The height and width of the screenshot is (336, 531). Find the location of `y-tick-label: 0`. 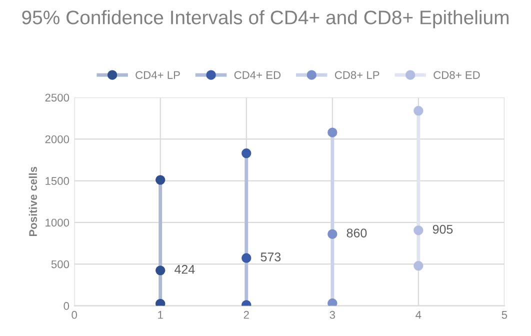

y-tick-label: 0 is located at coordinates (67, 306).